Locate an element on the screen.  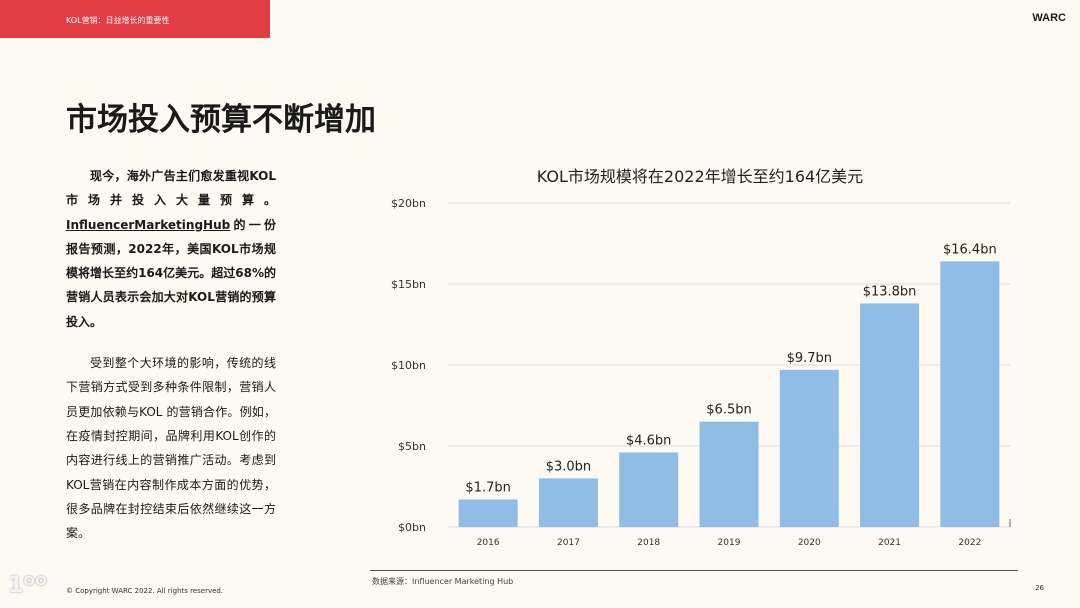
section-header: KOL营销：日益增长的重要性 is located at coordinates (135, 19).